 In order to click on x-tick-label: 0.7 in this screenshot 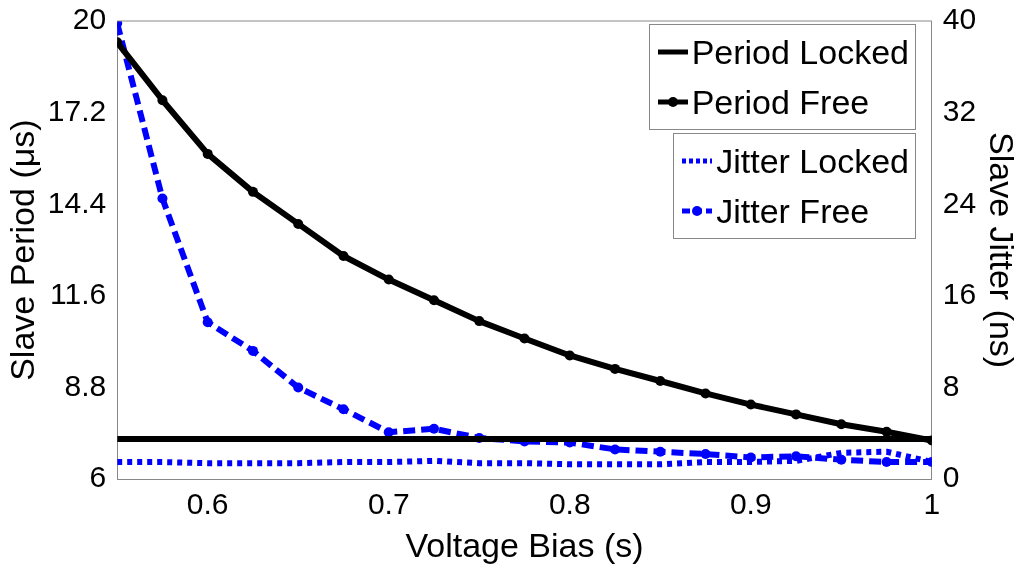, I will do `click(388, 504)`.